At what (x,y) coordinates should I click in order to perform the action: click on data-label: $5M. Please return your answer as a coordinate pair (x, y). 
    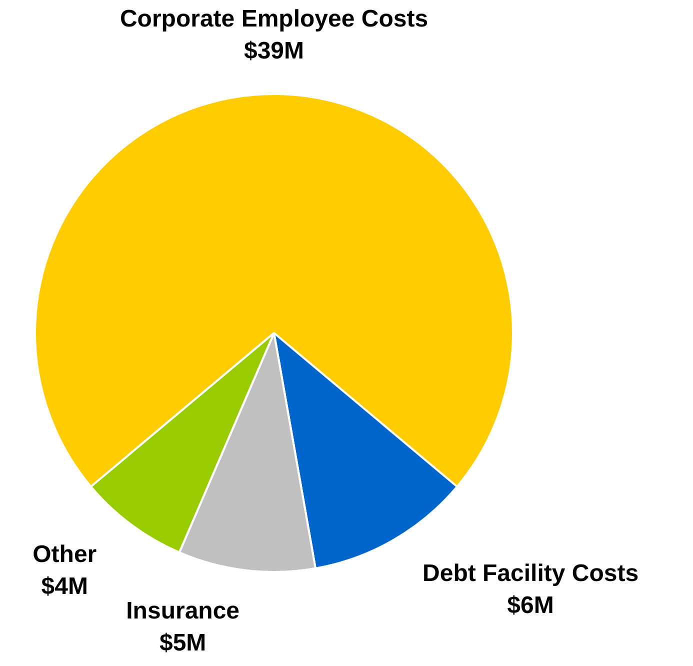
    Looking at the image, I should click on (182, 643).